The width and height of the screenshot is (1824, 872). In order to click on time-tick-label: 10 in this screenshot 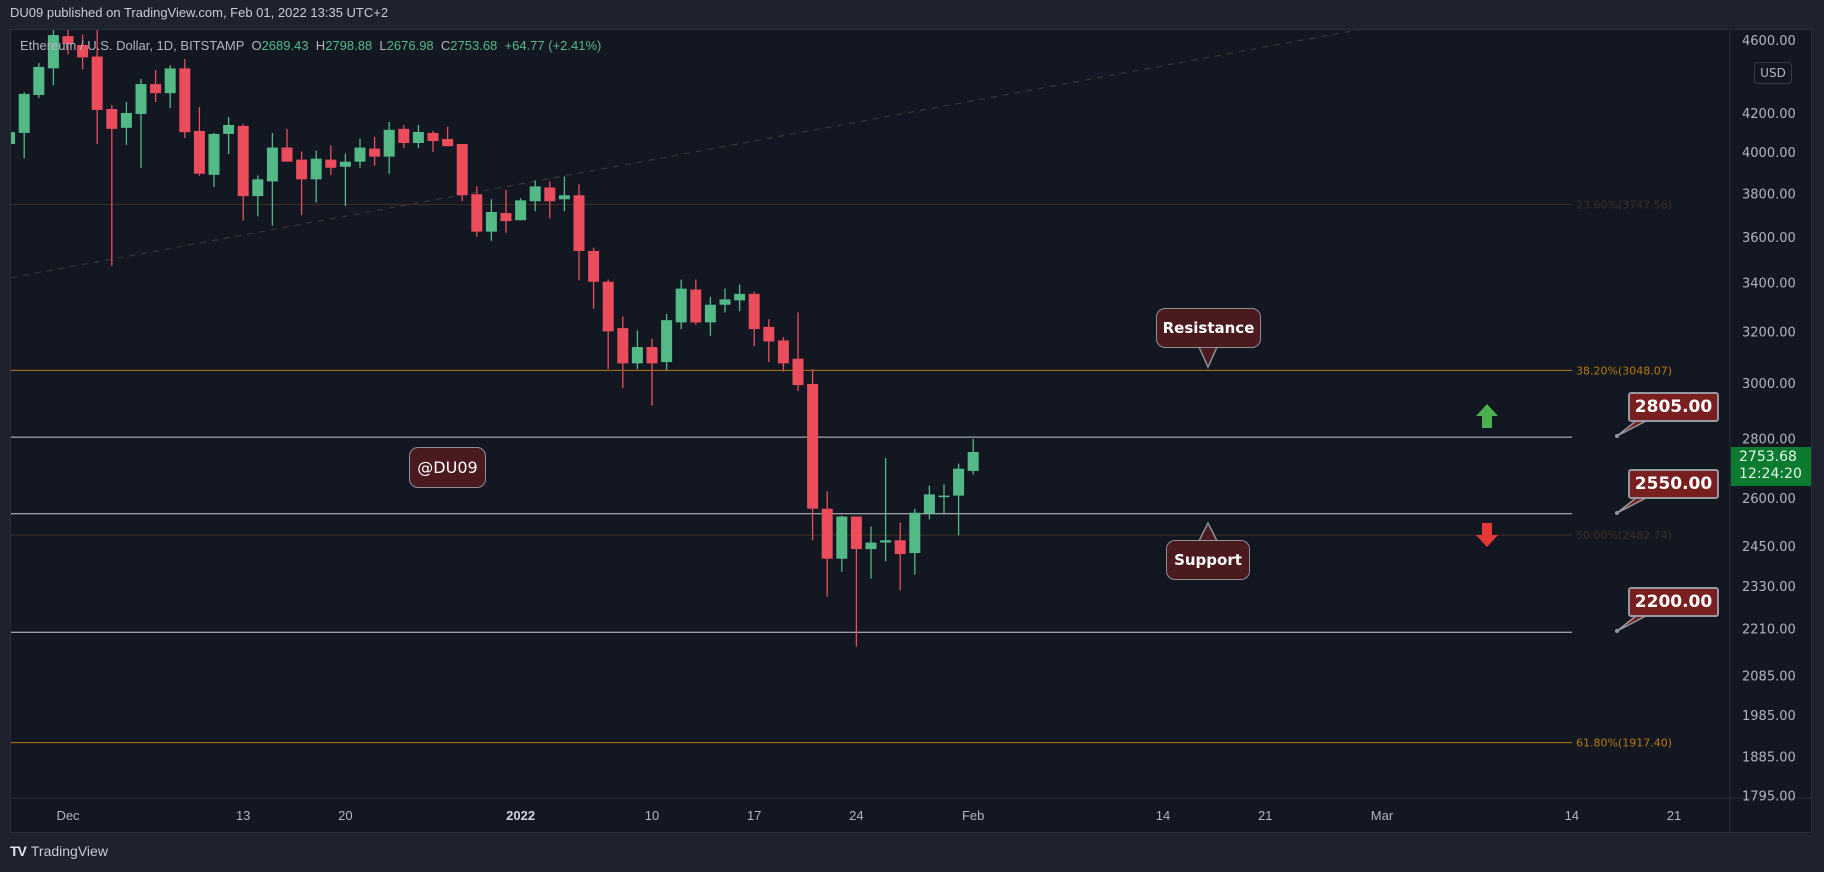, I will do `click(652, 815)`.